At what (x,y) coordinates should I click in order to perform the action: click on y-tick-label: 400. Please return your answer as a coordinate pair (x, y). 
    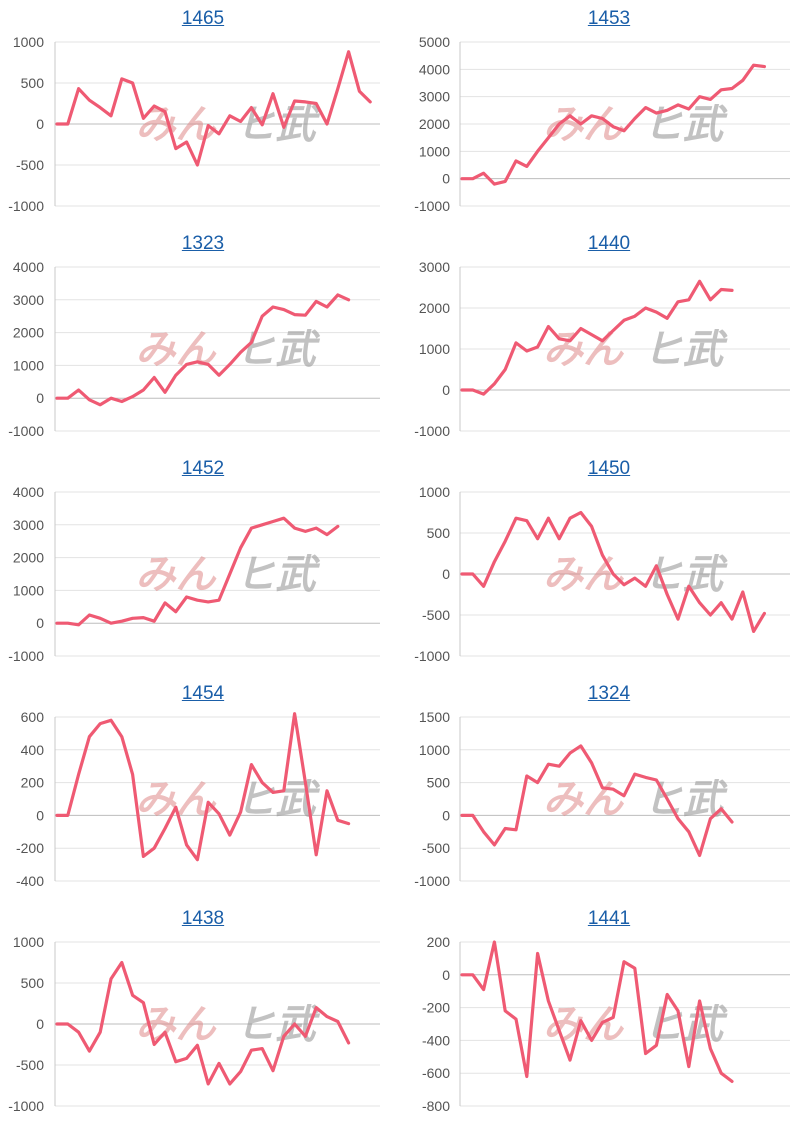
    Looking at the image, I should click on (33, 750).